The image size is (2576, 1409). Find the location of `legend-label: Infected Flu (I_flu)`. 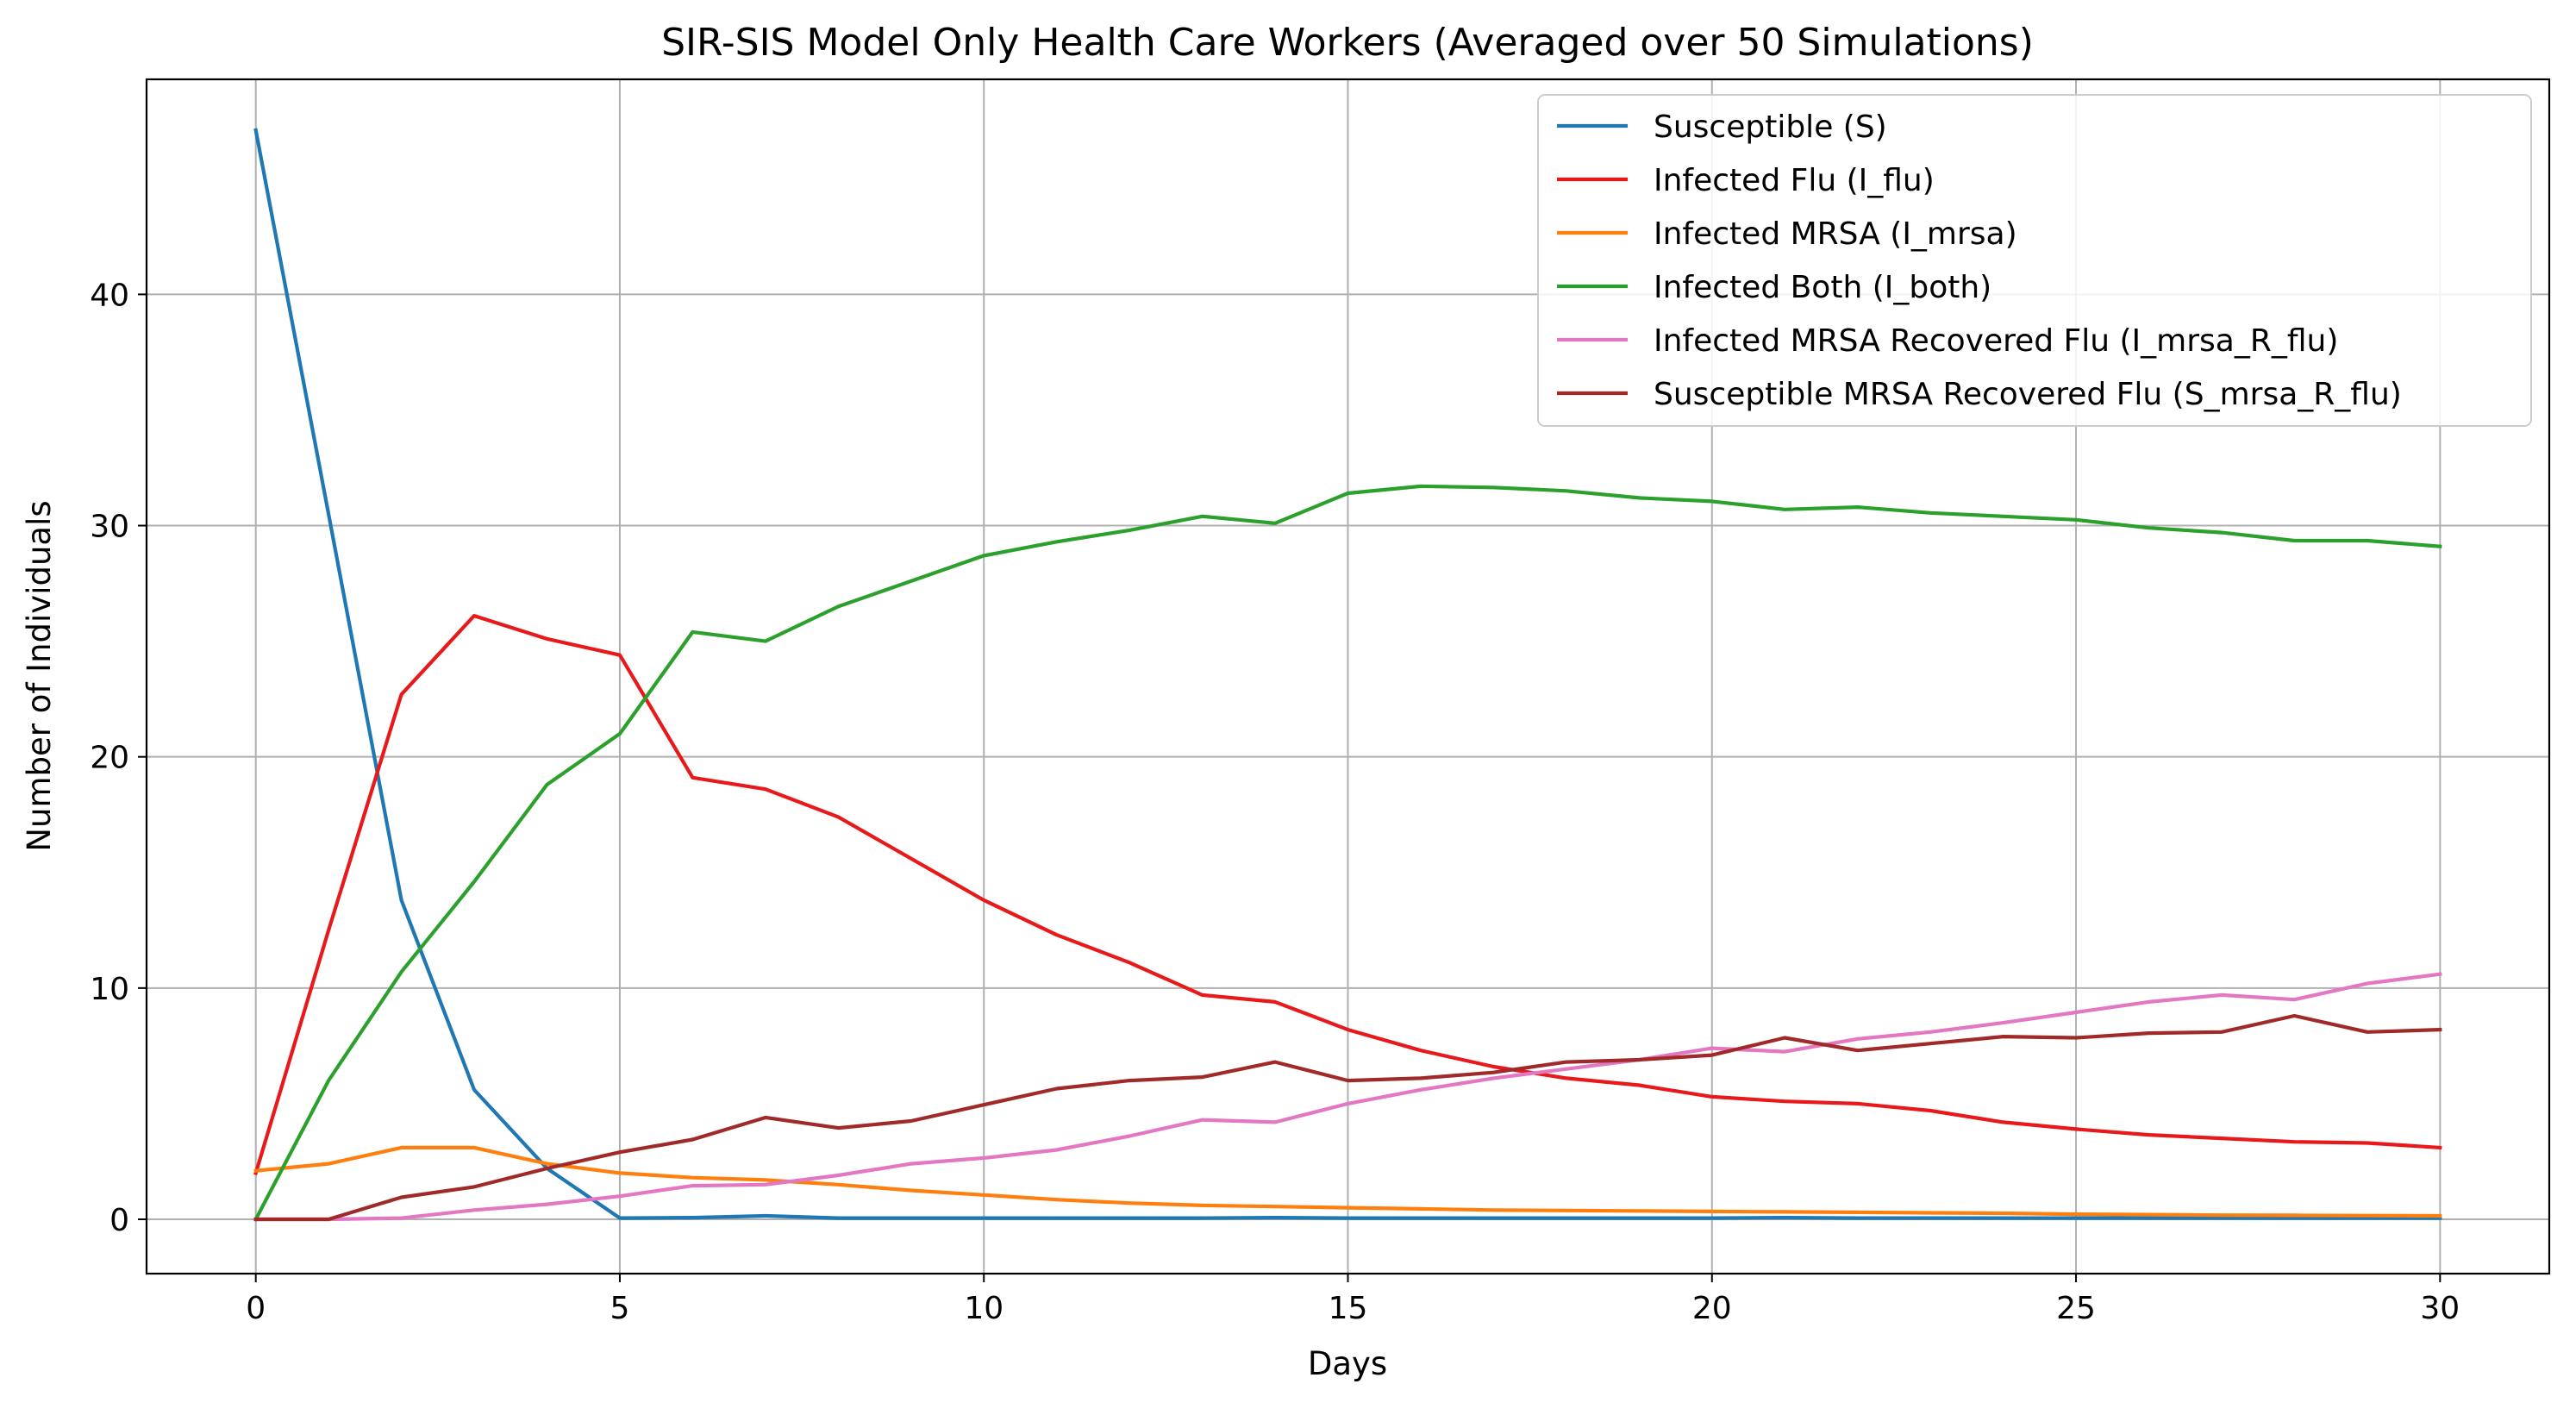

legend-label: Infected Flu (I_flu) is located at coordinates (1795, 180).